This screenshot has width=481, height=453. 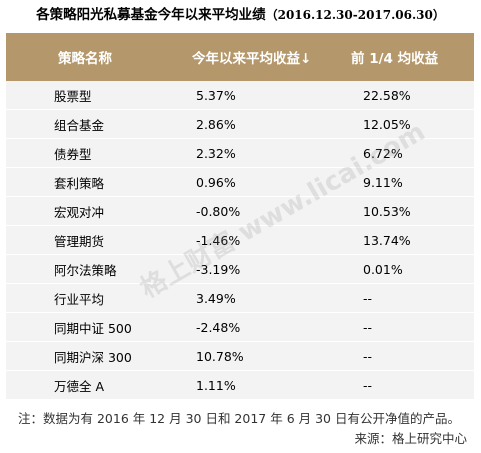 I want to click on cell-strategy: 债券型, so click(x=73, y=154).